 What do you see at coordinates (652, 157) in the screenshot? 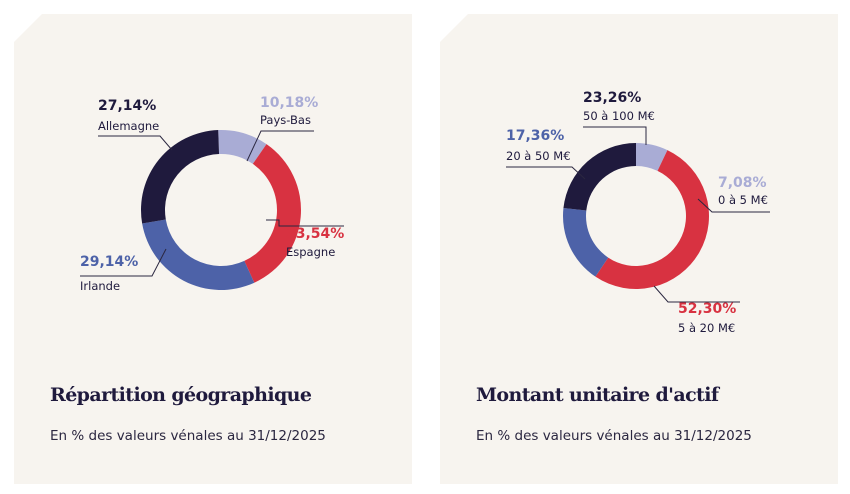
I see `amount-slice-0-a-5-mmeur` at bounding box center [652, 157].